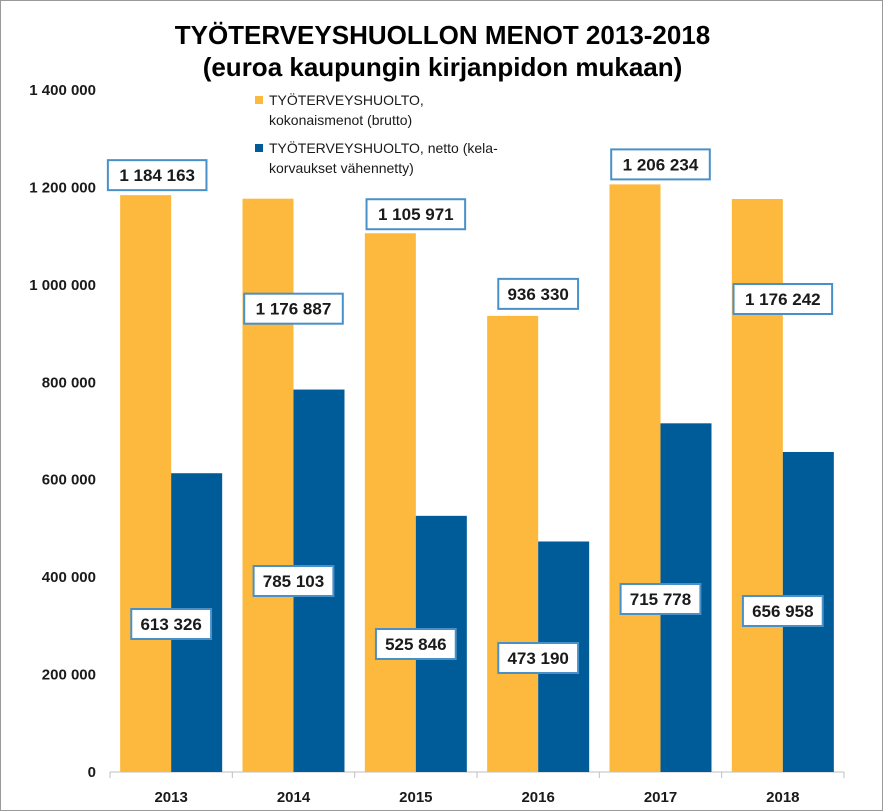 Image resolution: width=883 pixels, height=811 pixels. What do you see at coordinates (340, 120) in the screenshot?
I see `legend-label: kokonaismenot (brutto)` at bounding box center [340, 120].